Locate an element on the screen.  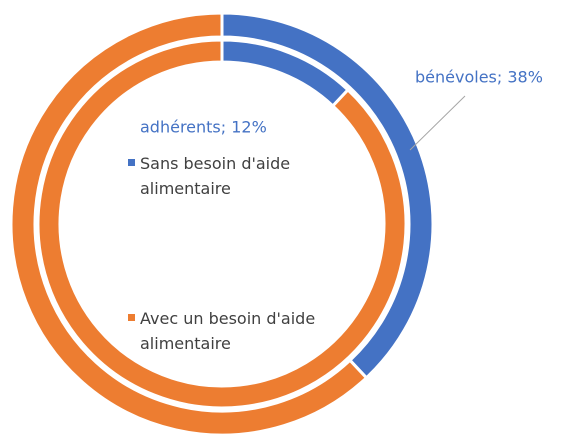
legend-box: Avec un besoin d'aide alimentaire is located at coordinates (228, 331).